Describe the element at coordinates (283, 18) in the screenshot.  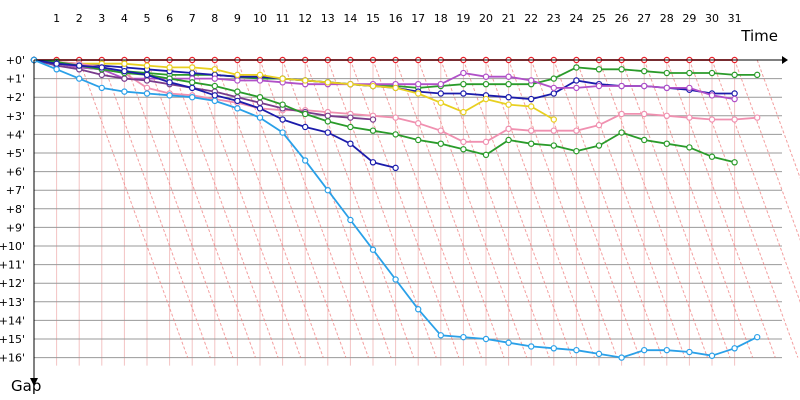
I see `x-tick-label: 11` at that location.